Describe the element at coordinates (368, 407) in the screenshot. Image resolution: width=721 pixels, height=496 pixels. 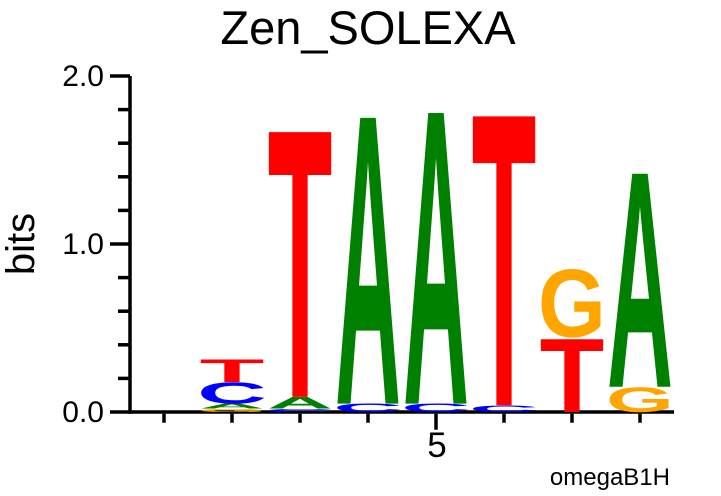
I see `logo-letter-C-pos4: C` at that location.